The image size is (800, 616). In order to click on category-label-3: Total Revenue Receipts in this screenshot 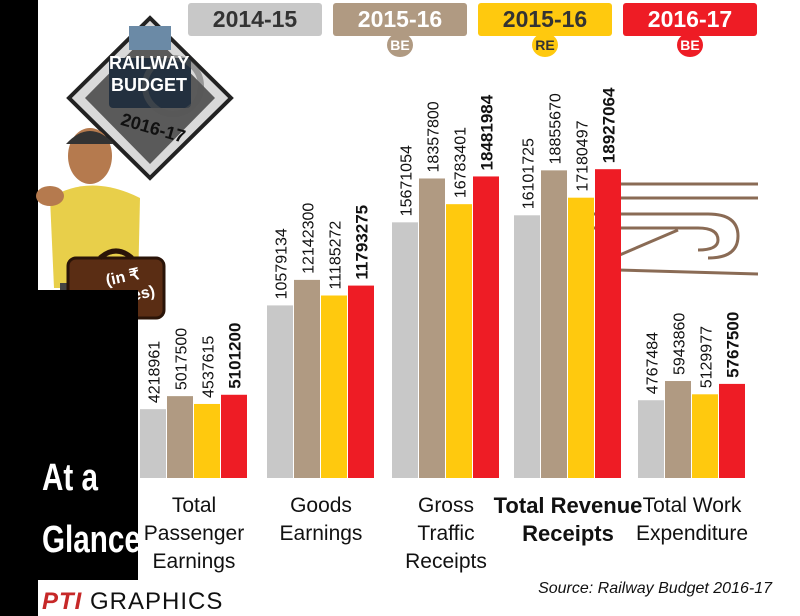, I will do `click(568, 520)`.